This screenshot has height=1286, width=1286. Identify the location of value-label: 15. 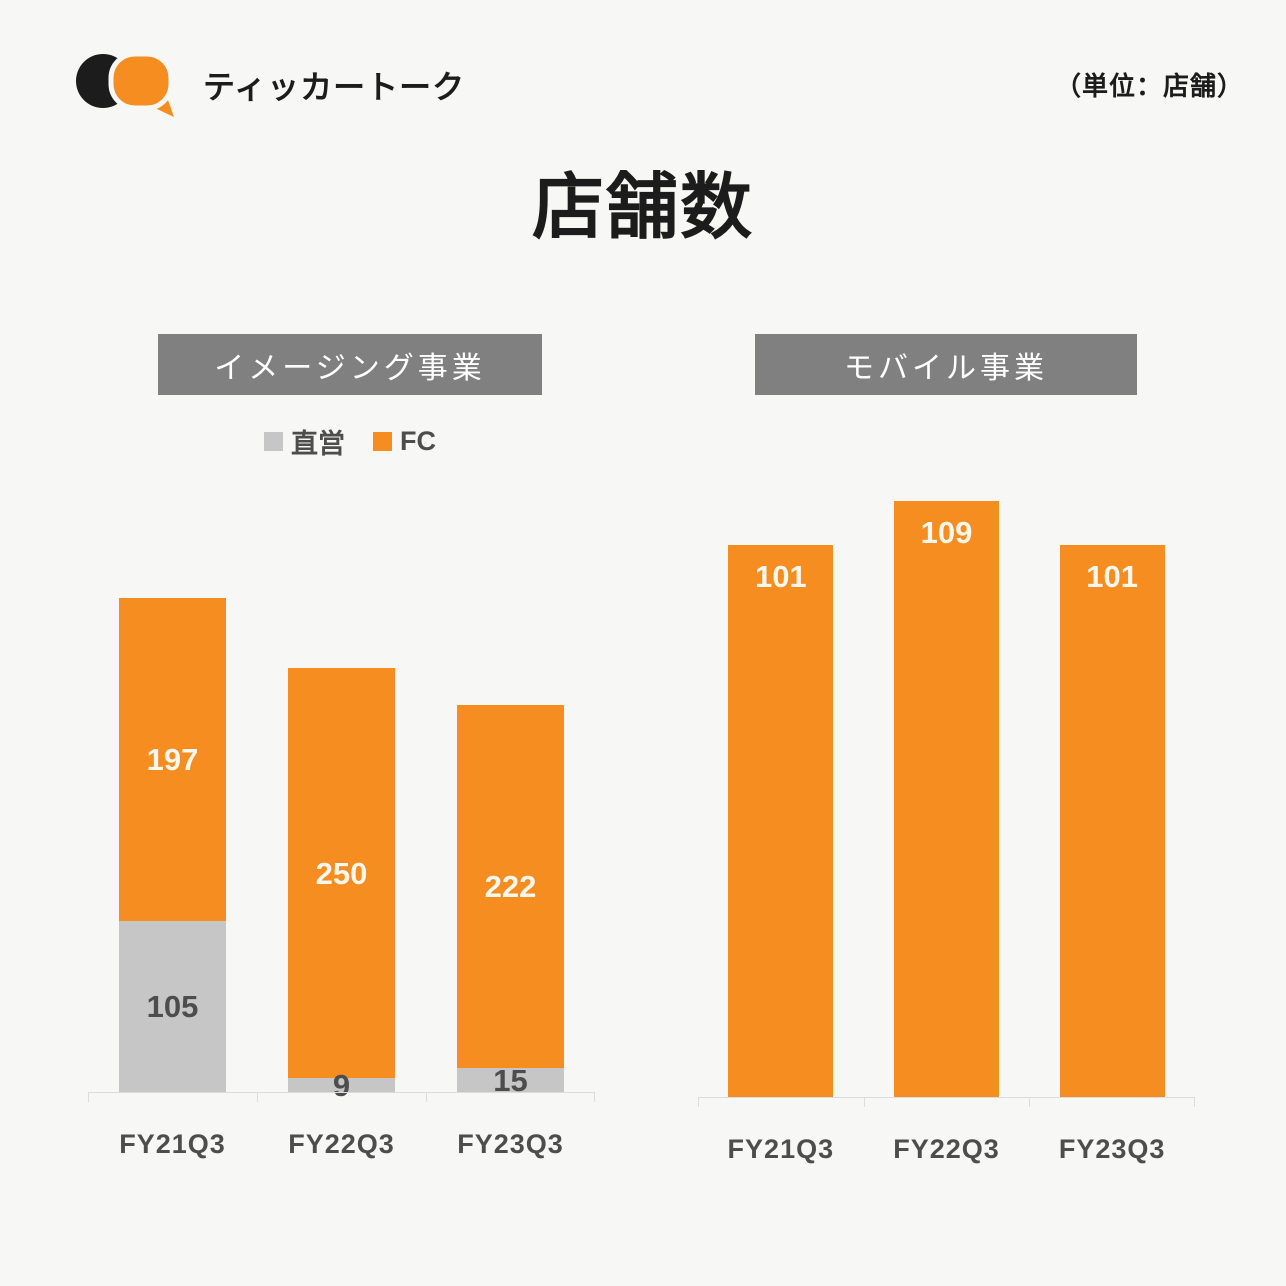
(510, 1081).